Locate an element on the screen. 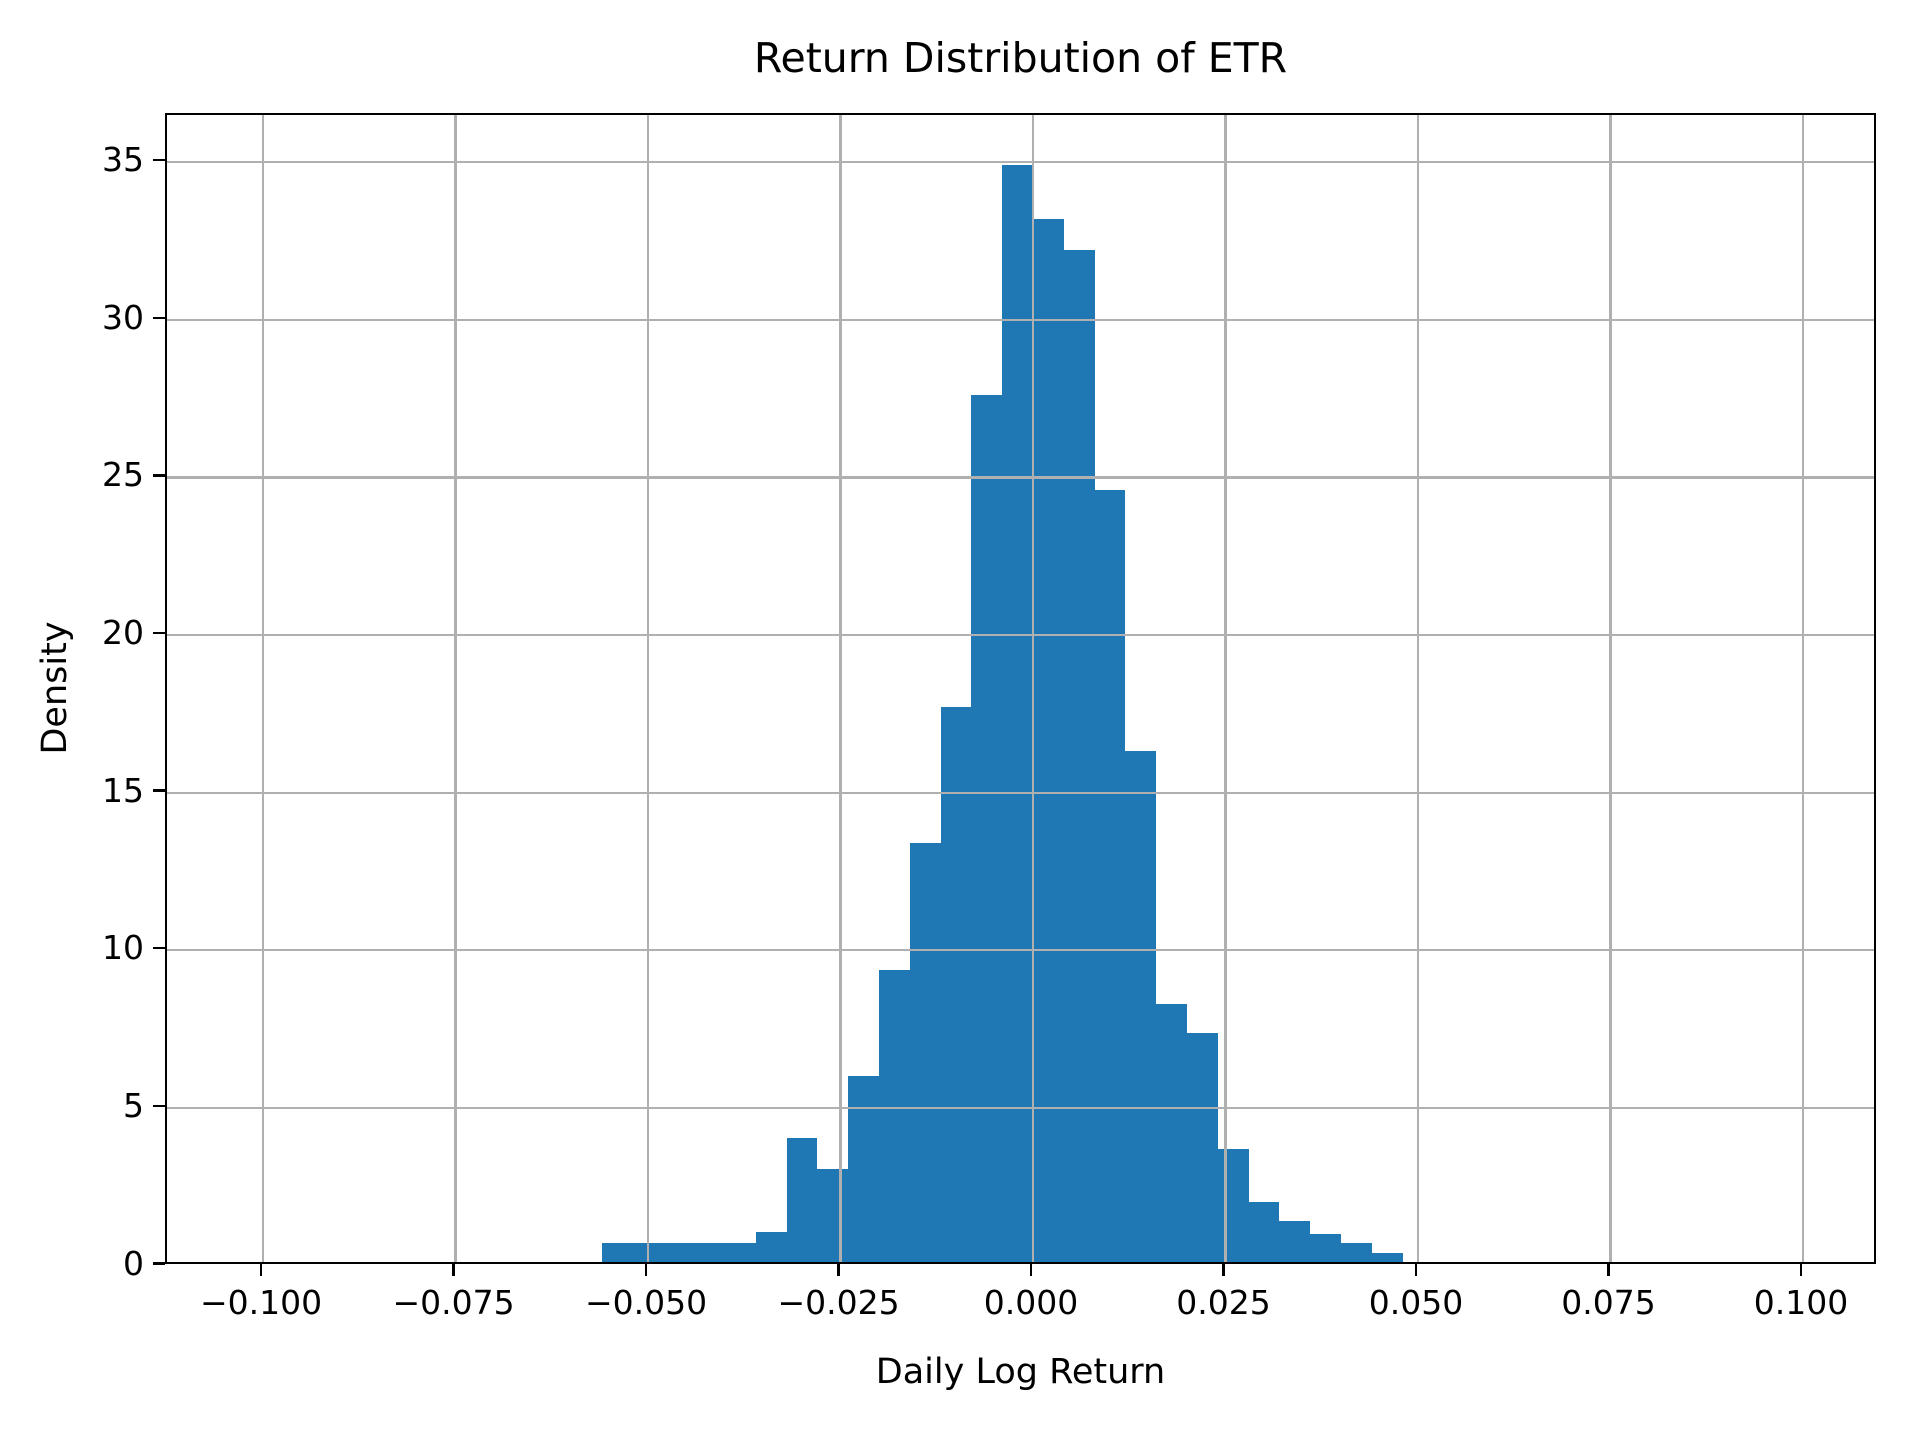  x-axis-label: Daily Log Return is located at coordinates (1020, 1372).